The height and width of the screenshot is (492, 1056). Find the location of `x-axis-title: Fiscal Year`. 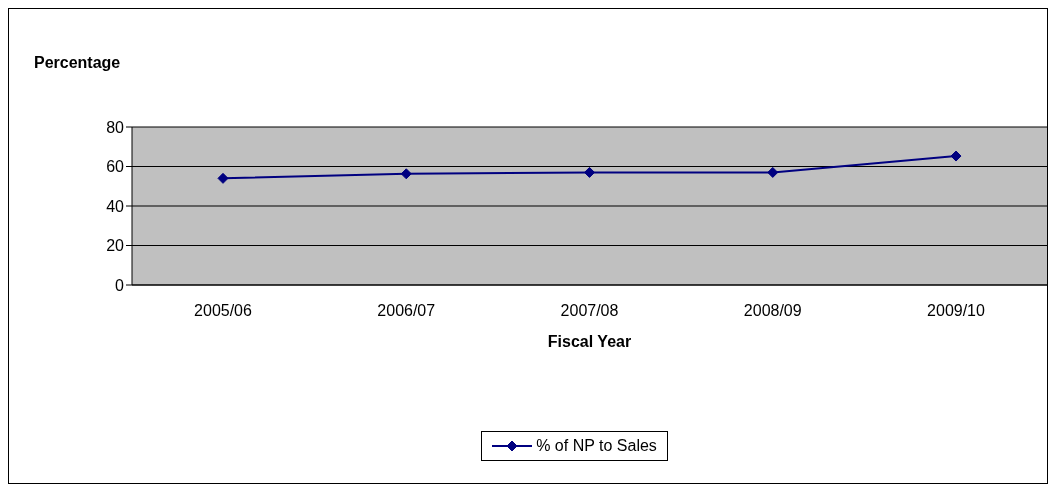

x-axis-title: Fiscal Year is located at coordinates (589, 341).